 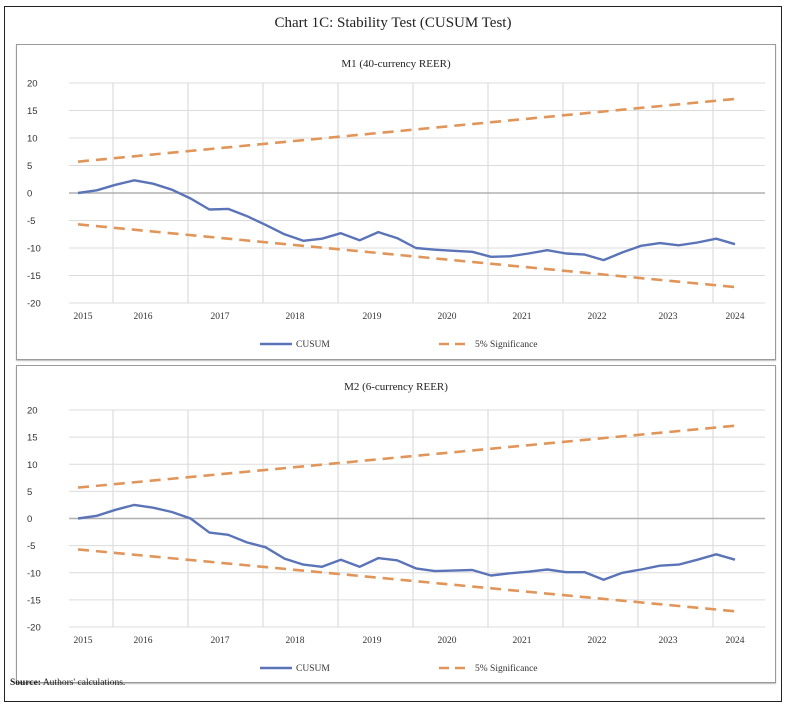 I want to click on figure-title: Chart 1C: Stability Test (CUSUM Test), so click(x=393, y=23).